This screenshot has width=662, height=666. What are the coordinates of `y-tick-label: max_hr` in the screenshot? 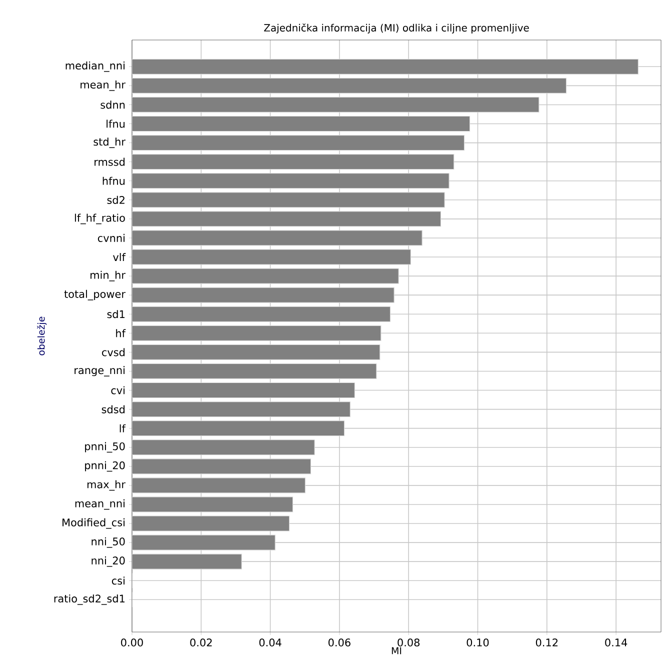 It's located at (106, 485).